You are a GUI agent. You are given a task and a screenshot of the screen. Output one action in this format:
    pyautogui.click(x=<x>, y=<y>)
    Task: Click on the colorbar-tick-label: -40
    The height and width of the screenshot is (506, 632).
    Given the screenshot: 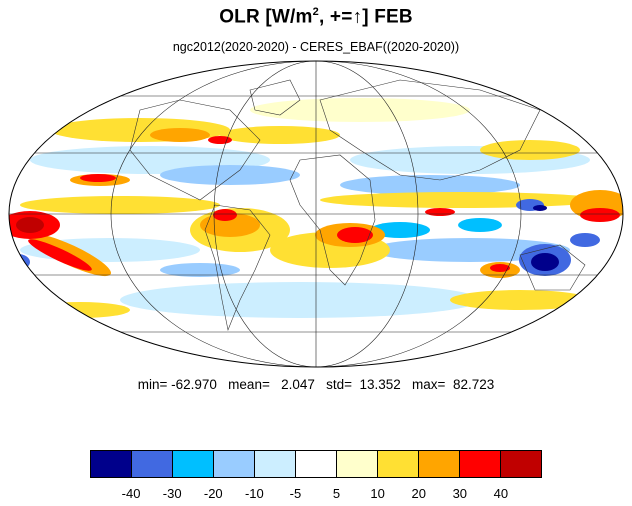 What is the action you would take?
    pyautogui.click(x=131, y=493)
    